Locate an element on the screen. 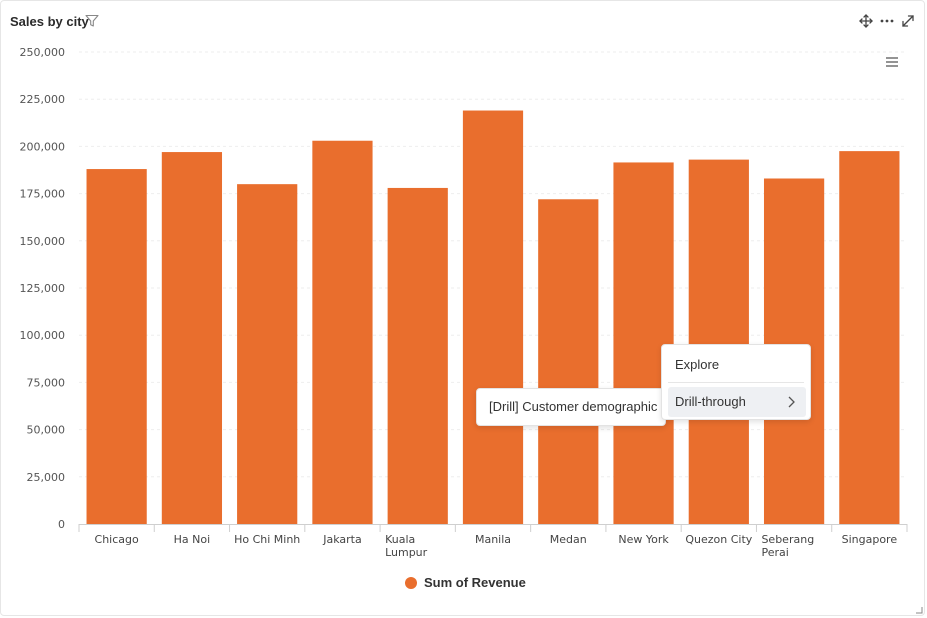  menu-divider is located at coordinates (736, 382).